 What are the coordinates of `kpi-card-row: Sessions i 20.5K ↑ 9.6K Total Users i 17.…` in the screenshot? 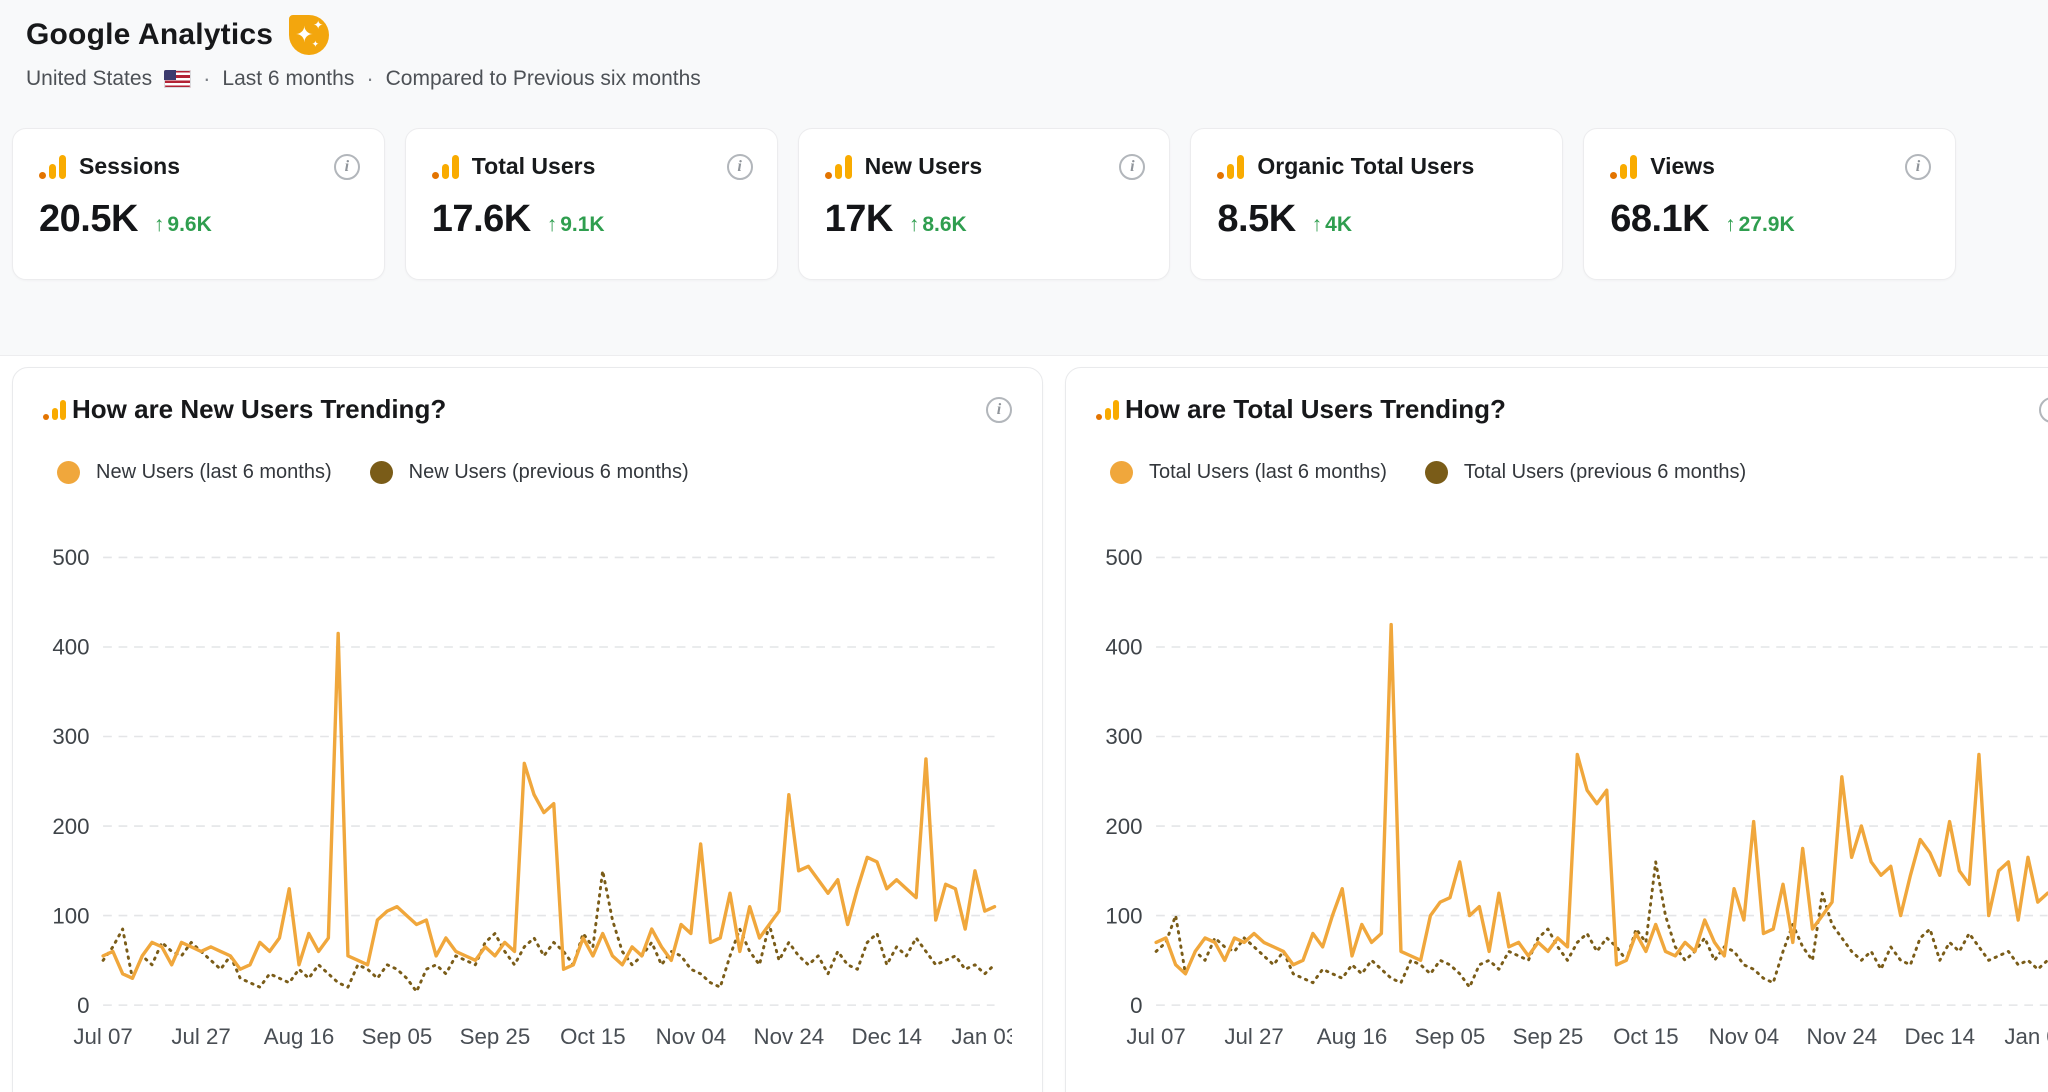 It's located at (984, 204).